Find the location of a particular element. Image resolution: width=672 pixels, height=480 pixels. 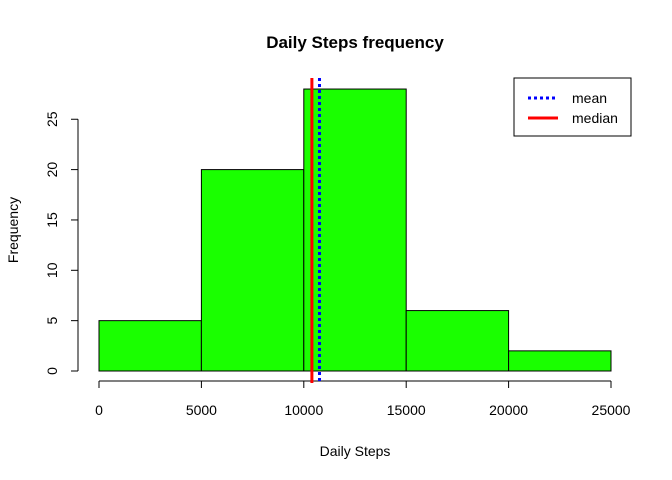

legend: mean median is located at coordinates (572, 107).